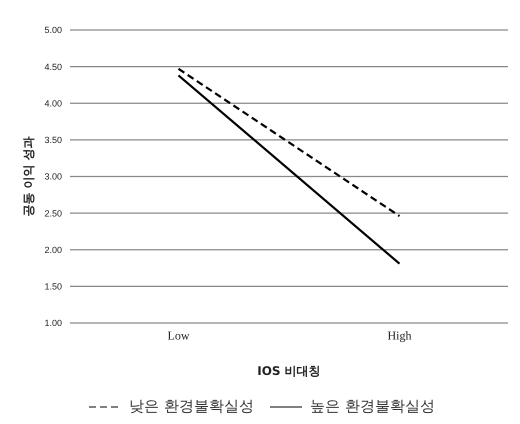  I want to click on x-tick-label: Low, so click(179, 335).